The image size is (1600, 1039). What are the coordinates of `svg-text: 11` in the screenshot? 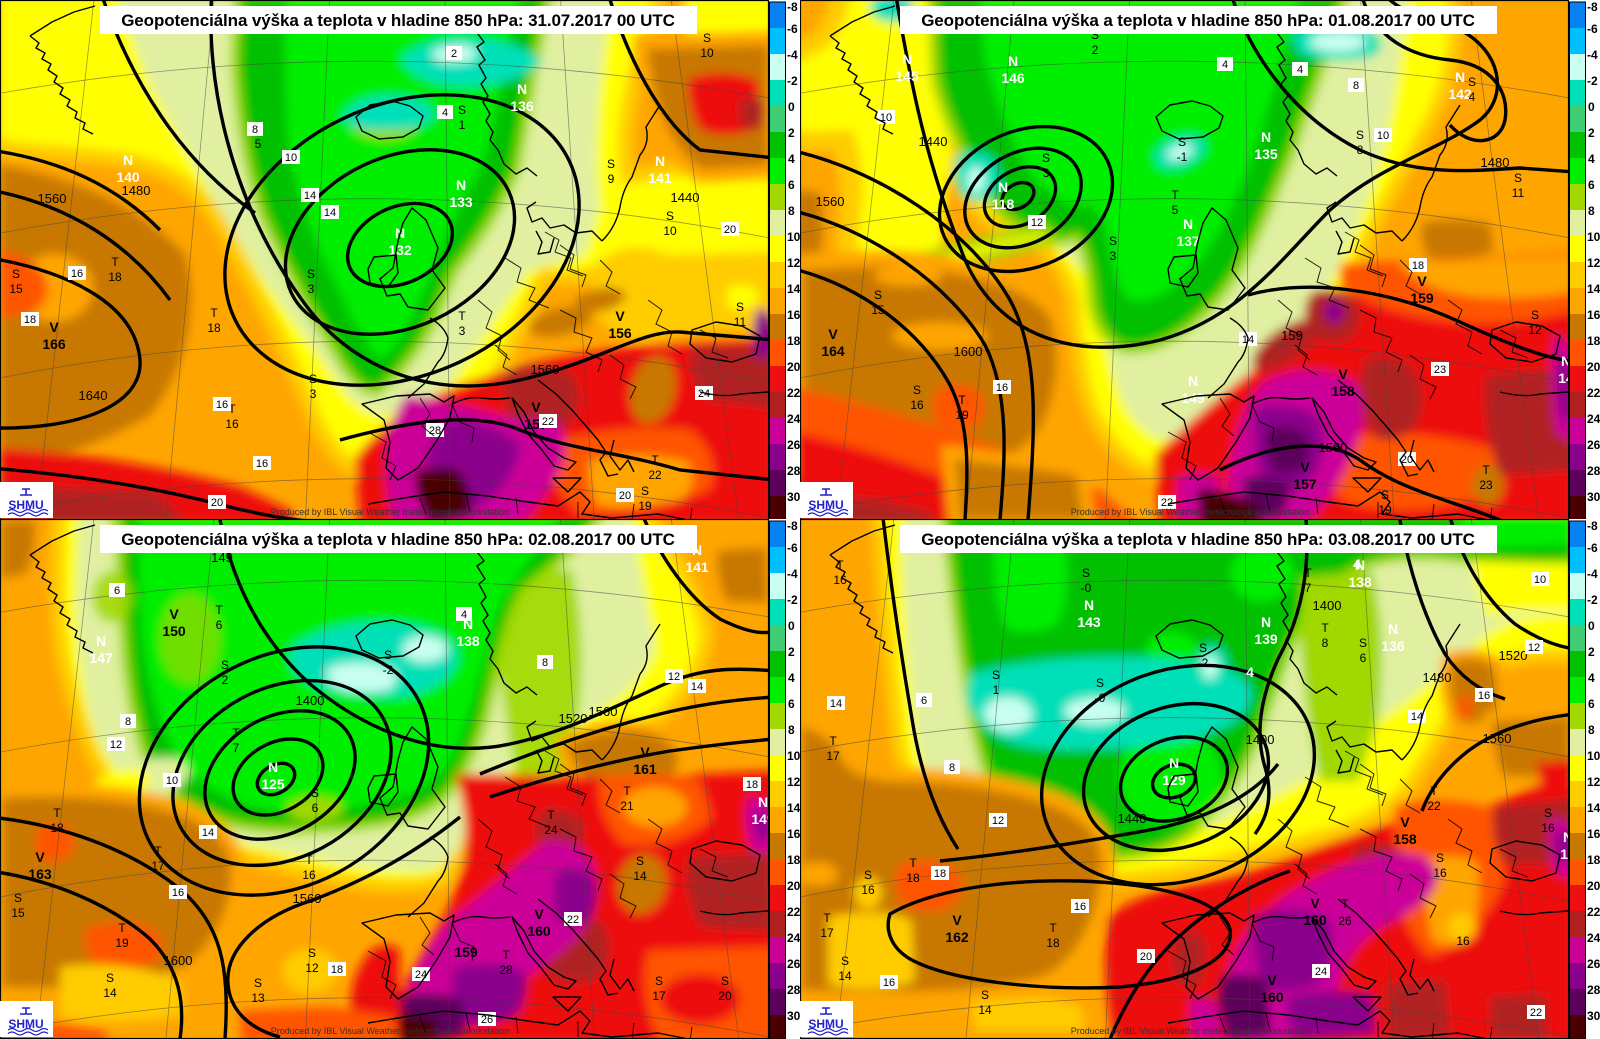 It's located at (1518, 193).